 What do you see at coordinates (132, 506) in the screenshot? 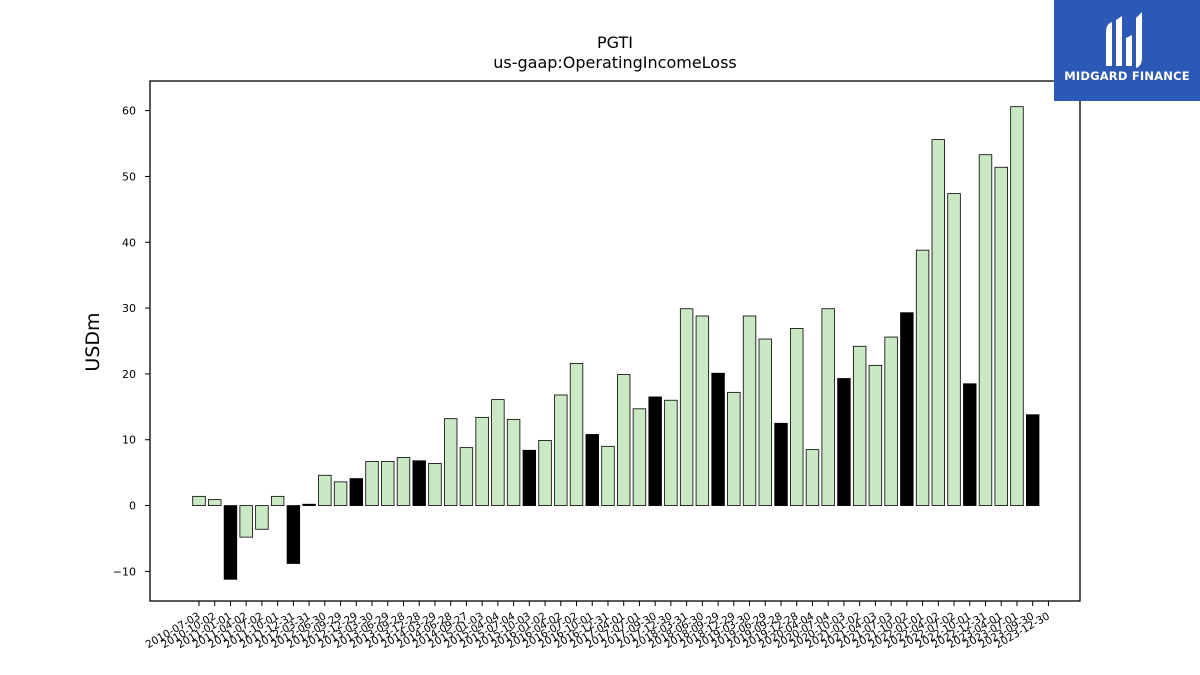
I see `y-tick-label: 0` at bounding box center [132, 506].